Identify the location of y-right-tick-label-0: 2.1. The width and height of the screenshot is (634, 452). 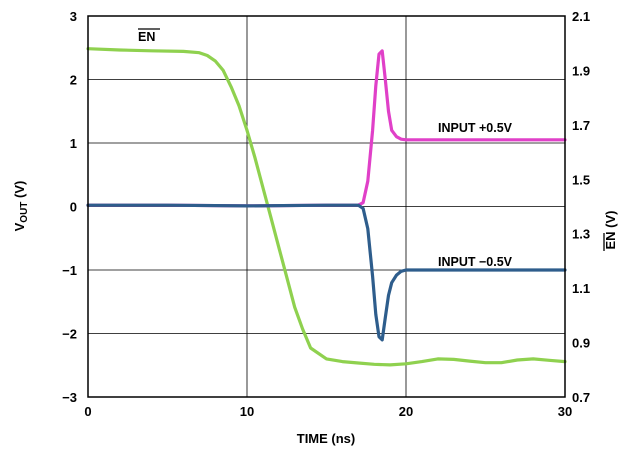
(581, 16).